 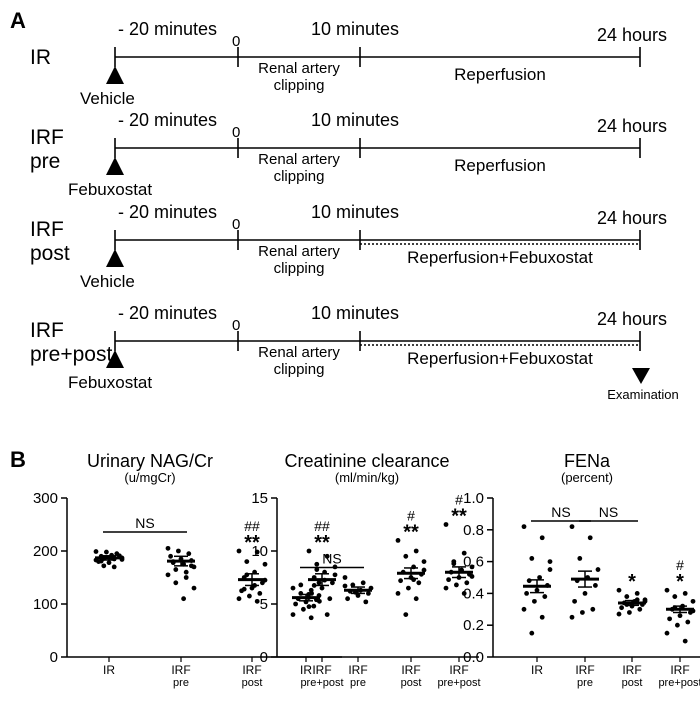 What do you see at coordinates (299, 176) in the screenshot?
I see `clipping-label-2: clipping` at bounding box center [299, 176].